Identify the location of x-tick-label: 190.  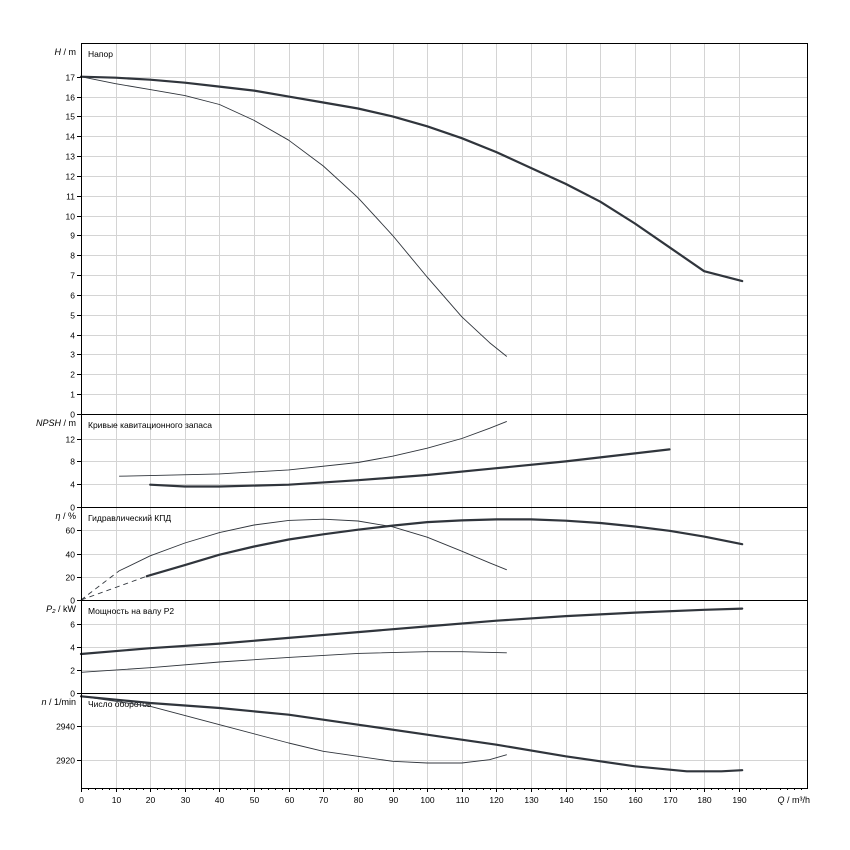
(739, 800).